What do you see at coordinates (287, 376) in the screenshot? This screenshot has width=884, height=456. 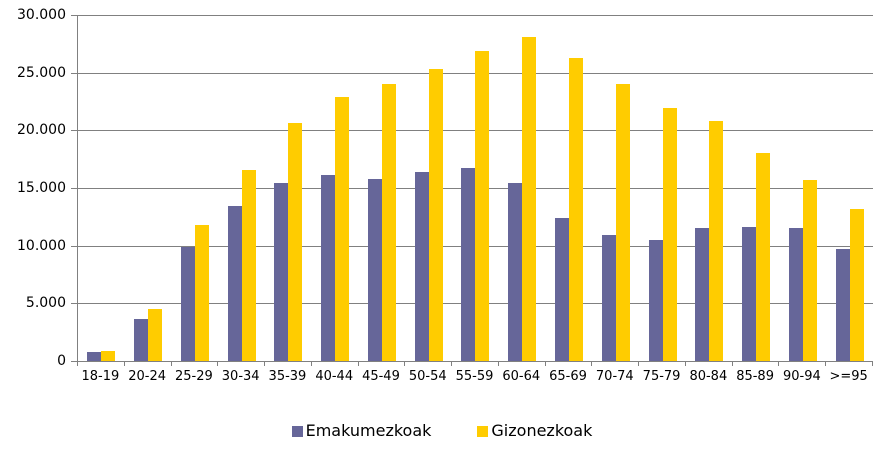 I see `x-axis-tick-label: 35-39` at bounding box center [287, 376].